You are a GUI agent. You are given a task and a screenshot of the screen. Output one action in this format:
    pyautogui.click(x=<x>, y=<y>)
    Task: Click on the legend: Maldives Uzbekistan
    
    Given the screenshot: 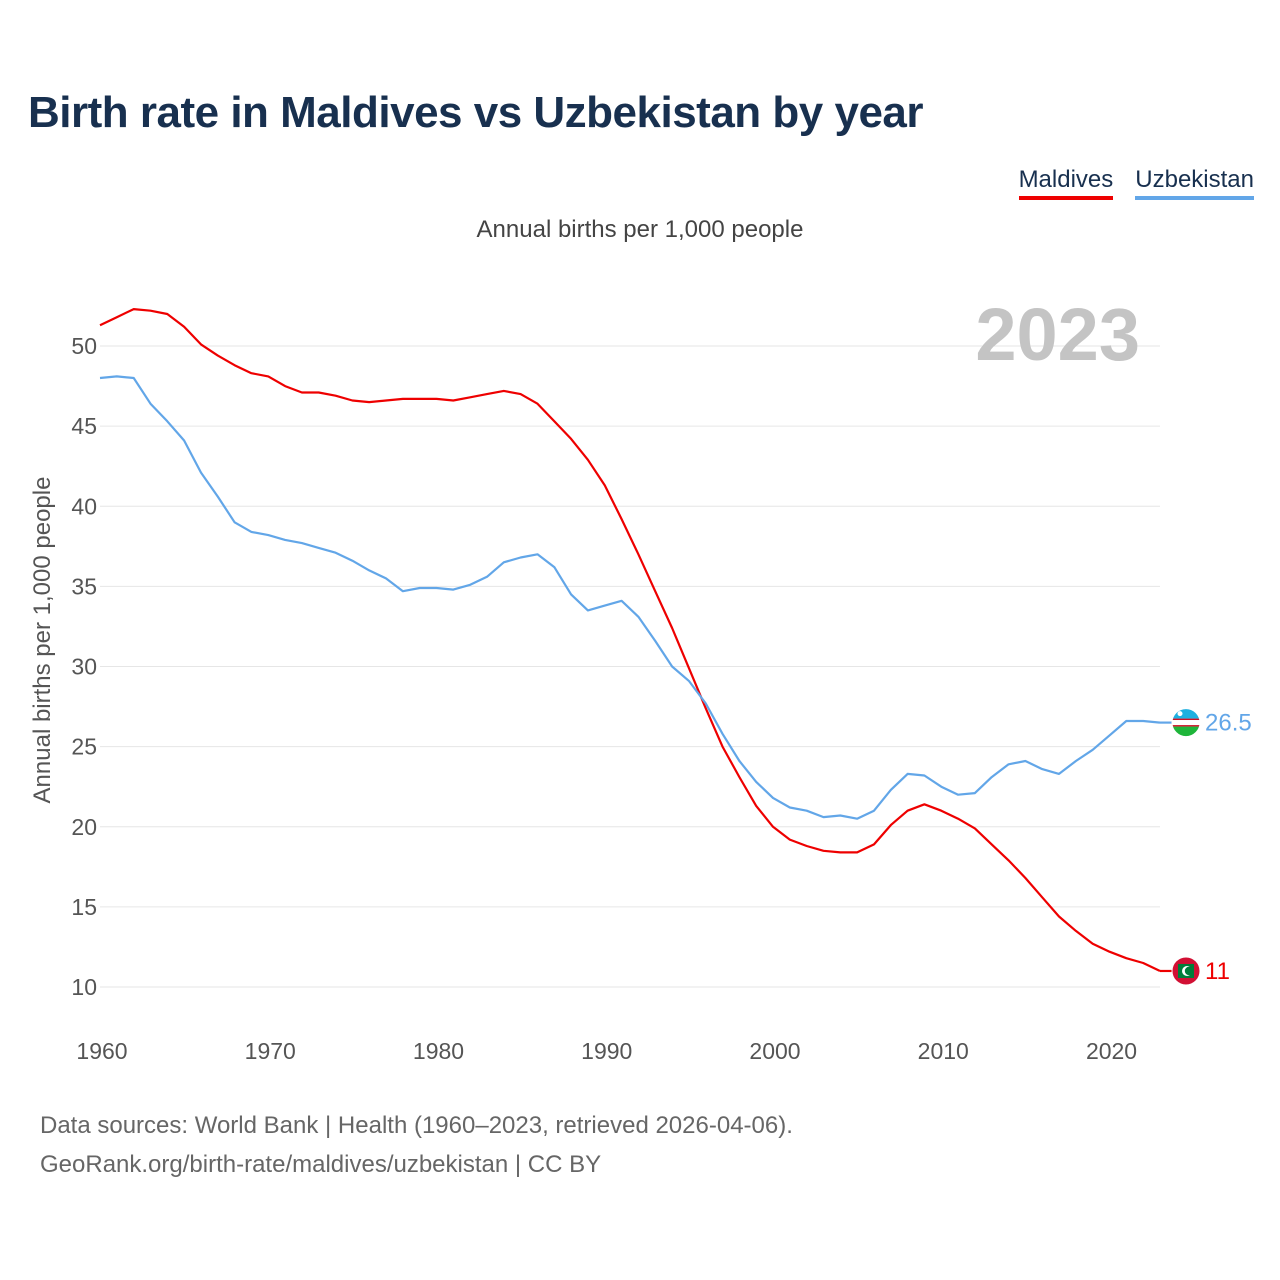 What is the action you would take?
    pyautogui.click(x=1136, y=183)
    